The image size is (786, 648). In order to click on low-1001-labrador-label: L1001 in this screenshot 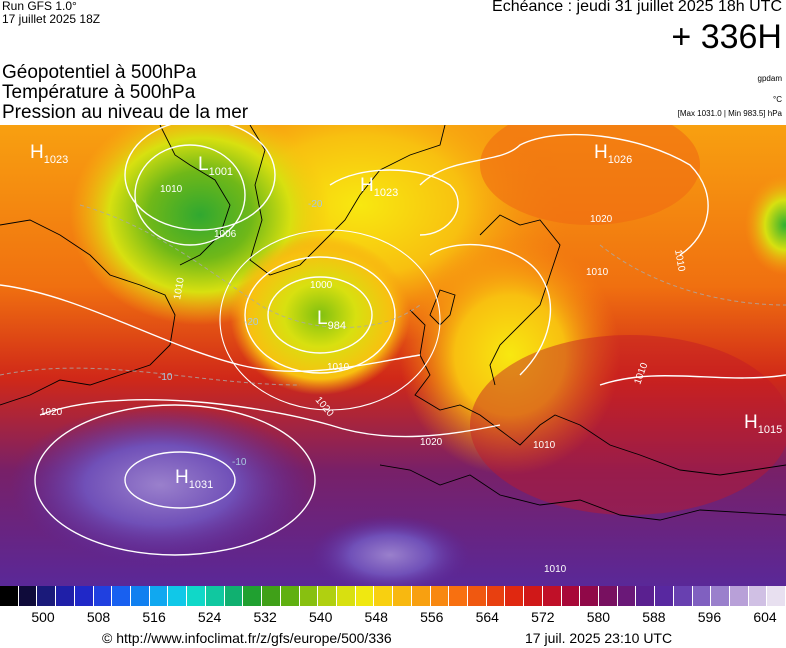, I will do `click(215, 166)`.